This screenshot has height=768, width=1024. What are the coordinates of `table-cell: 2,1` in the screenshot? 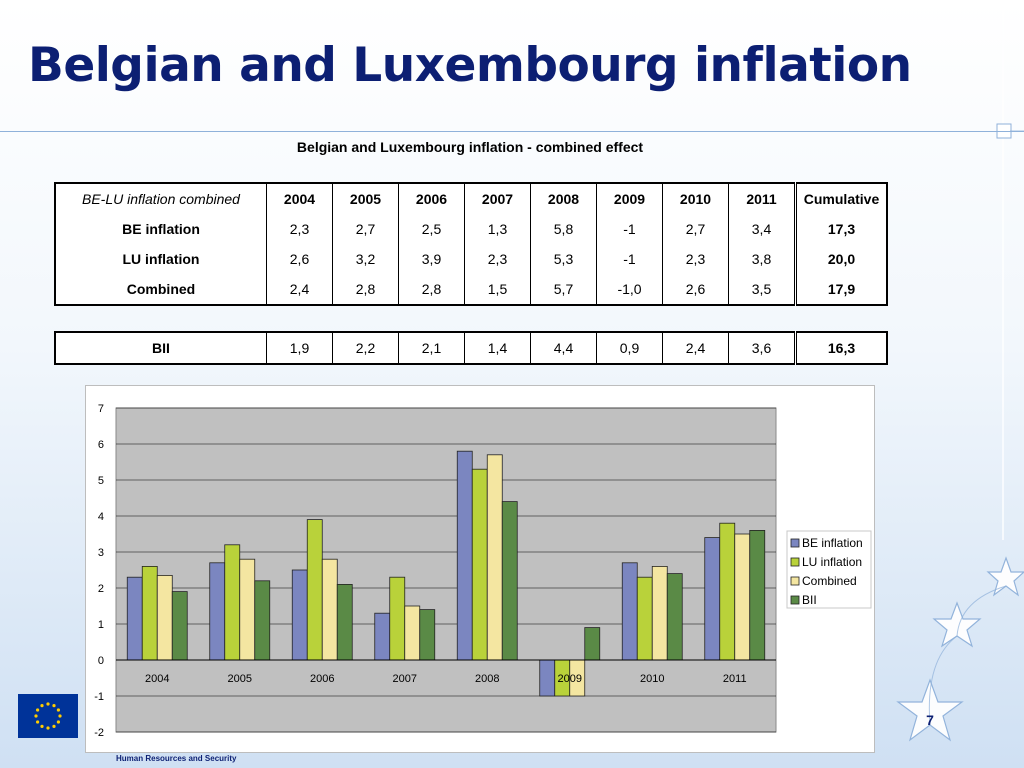 It's located at (431, 348).